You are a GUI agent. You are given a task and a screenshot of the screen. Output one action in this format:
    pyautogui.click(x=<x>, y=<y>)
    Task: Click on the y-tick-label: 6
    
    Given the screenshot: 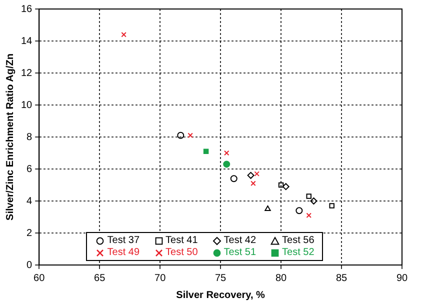 What is the action you would take?
    pyautogui.click(x=29, y=169)
    